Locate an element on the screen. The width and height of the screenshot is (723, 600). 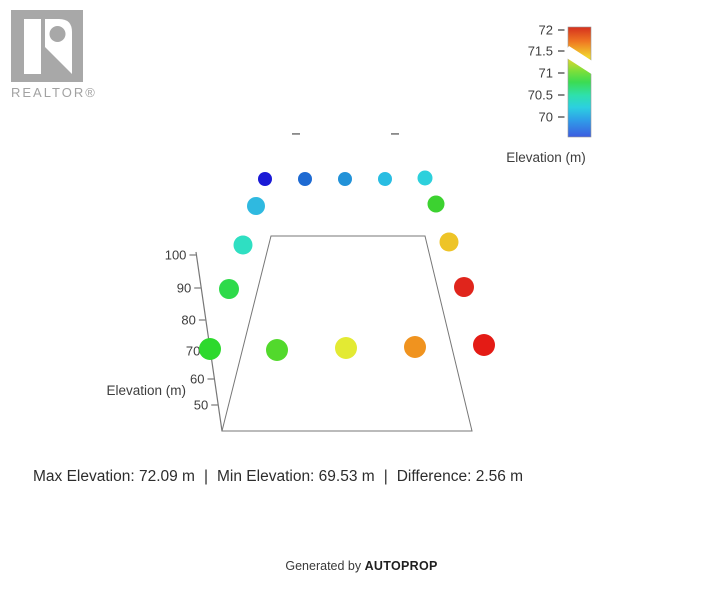
colorbar-gradient is located at coordinates (579, 82).